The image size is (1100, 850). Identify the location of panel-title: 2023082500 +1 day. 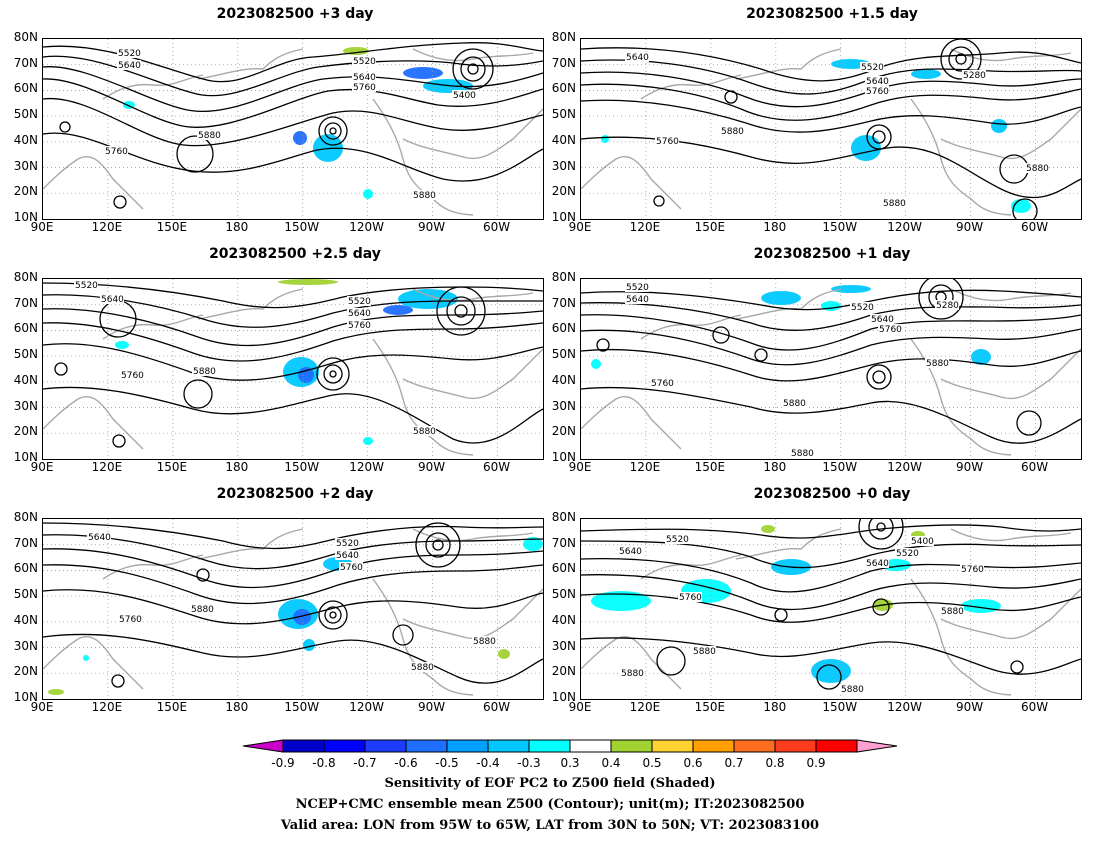
(832, 254).